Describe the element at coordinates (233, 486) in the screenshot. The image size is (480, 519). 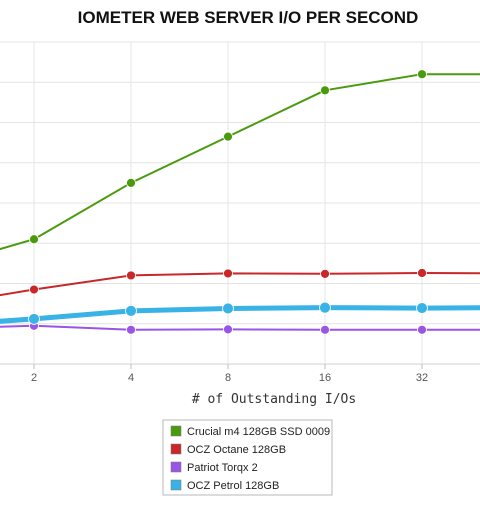
I see `legend-label: OCZ Petrol 128GB` at that location.